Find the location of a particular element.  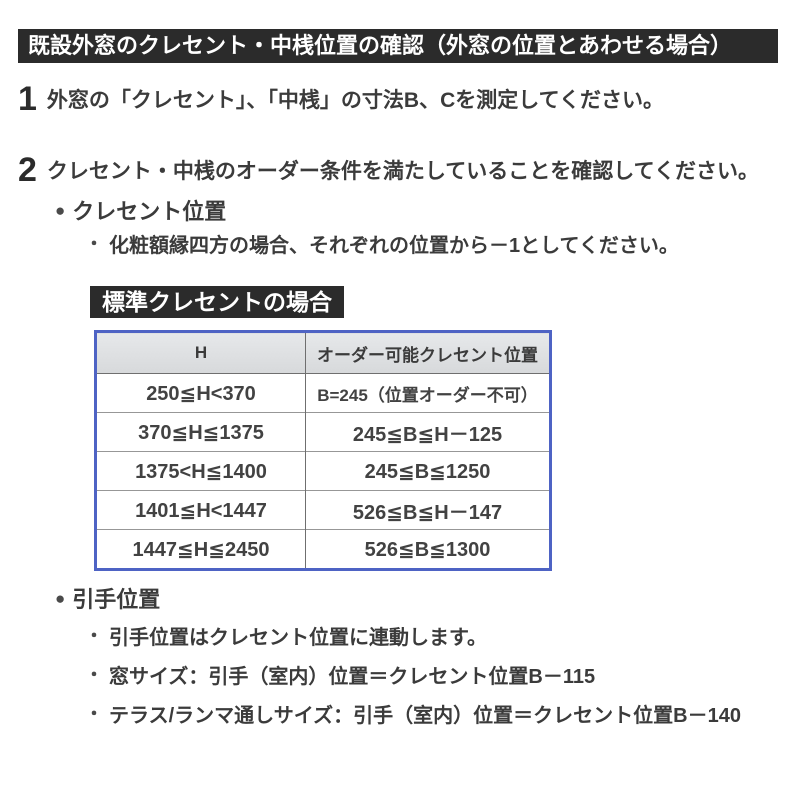

table-row: 1401≦H<1447 526≦B≦H－147 is located at coordinates (323, 510).